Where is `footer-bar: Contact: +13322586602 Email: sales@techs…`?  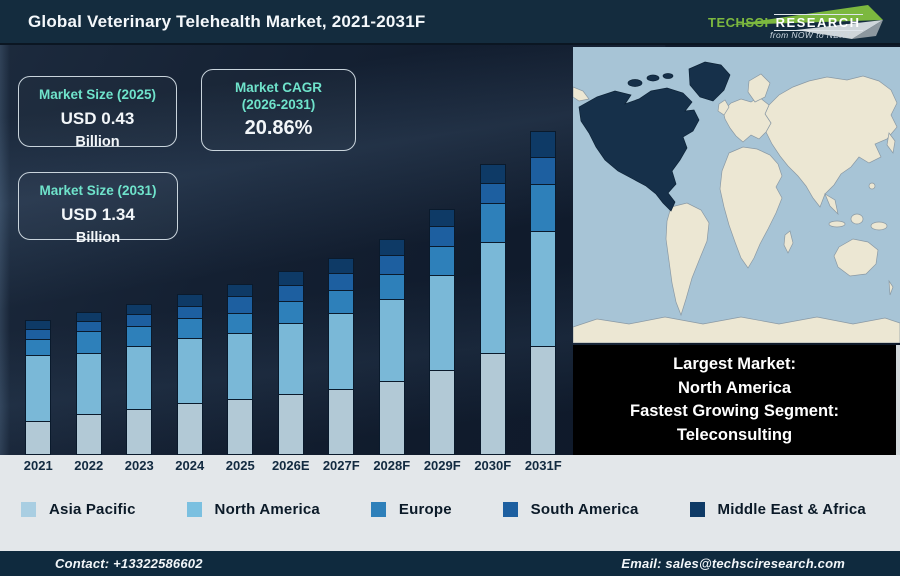
footer-bar: Contact: +13322586602 Email: sales@techs… is located at coordinates (450, 563).